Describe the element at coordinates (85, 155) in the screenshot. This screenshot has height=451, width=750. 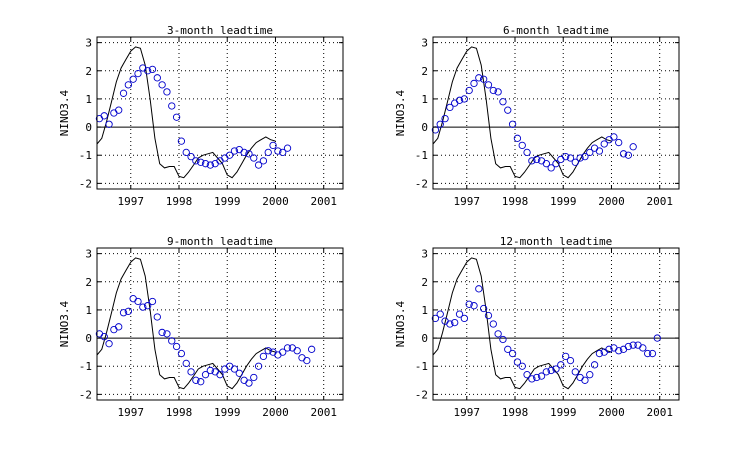
I see `y-tick-label: -1` at that location.